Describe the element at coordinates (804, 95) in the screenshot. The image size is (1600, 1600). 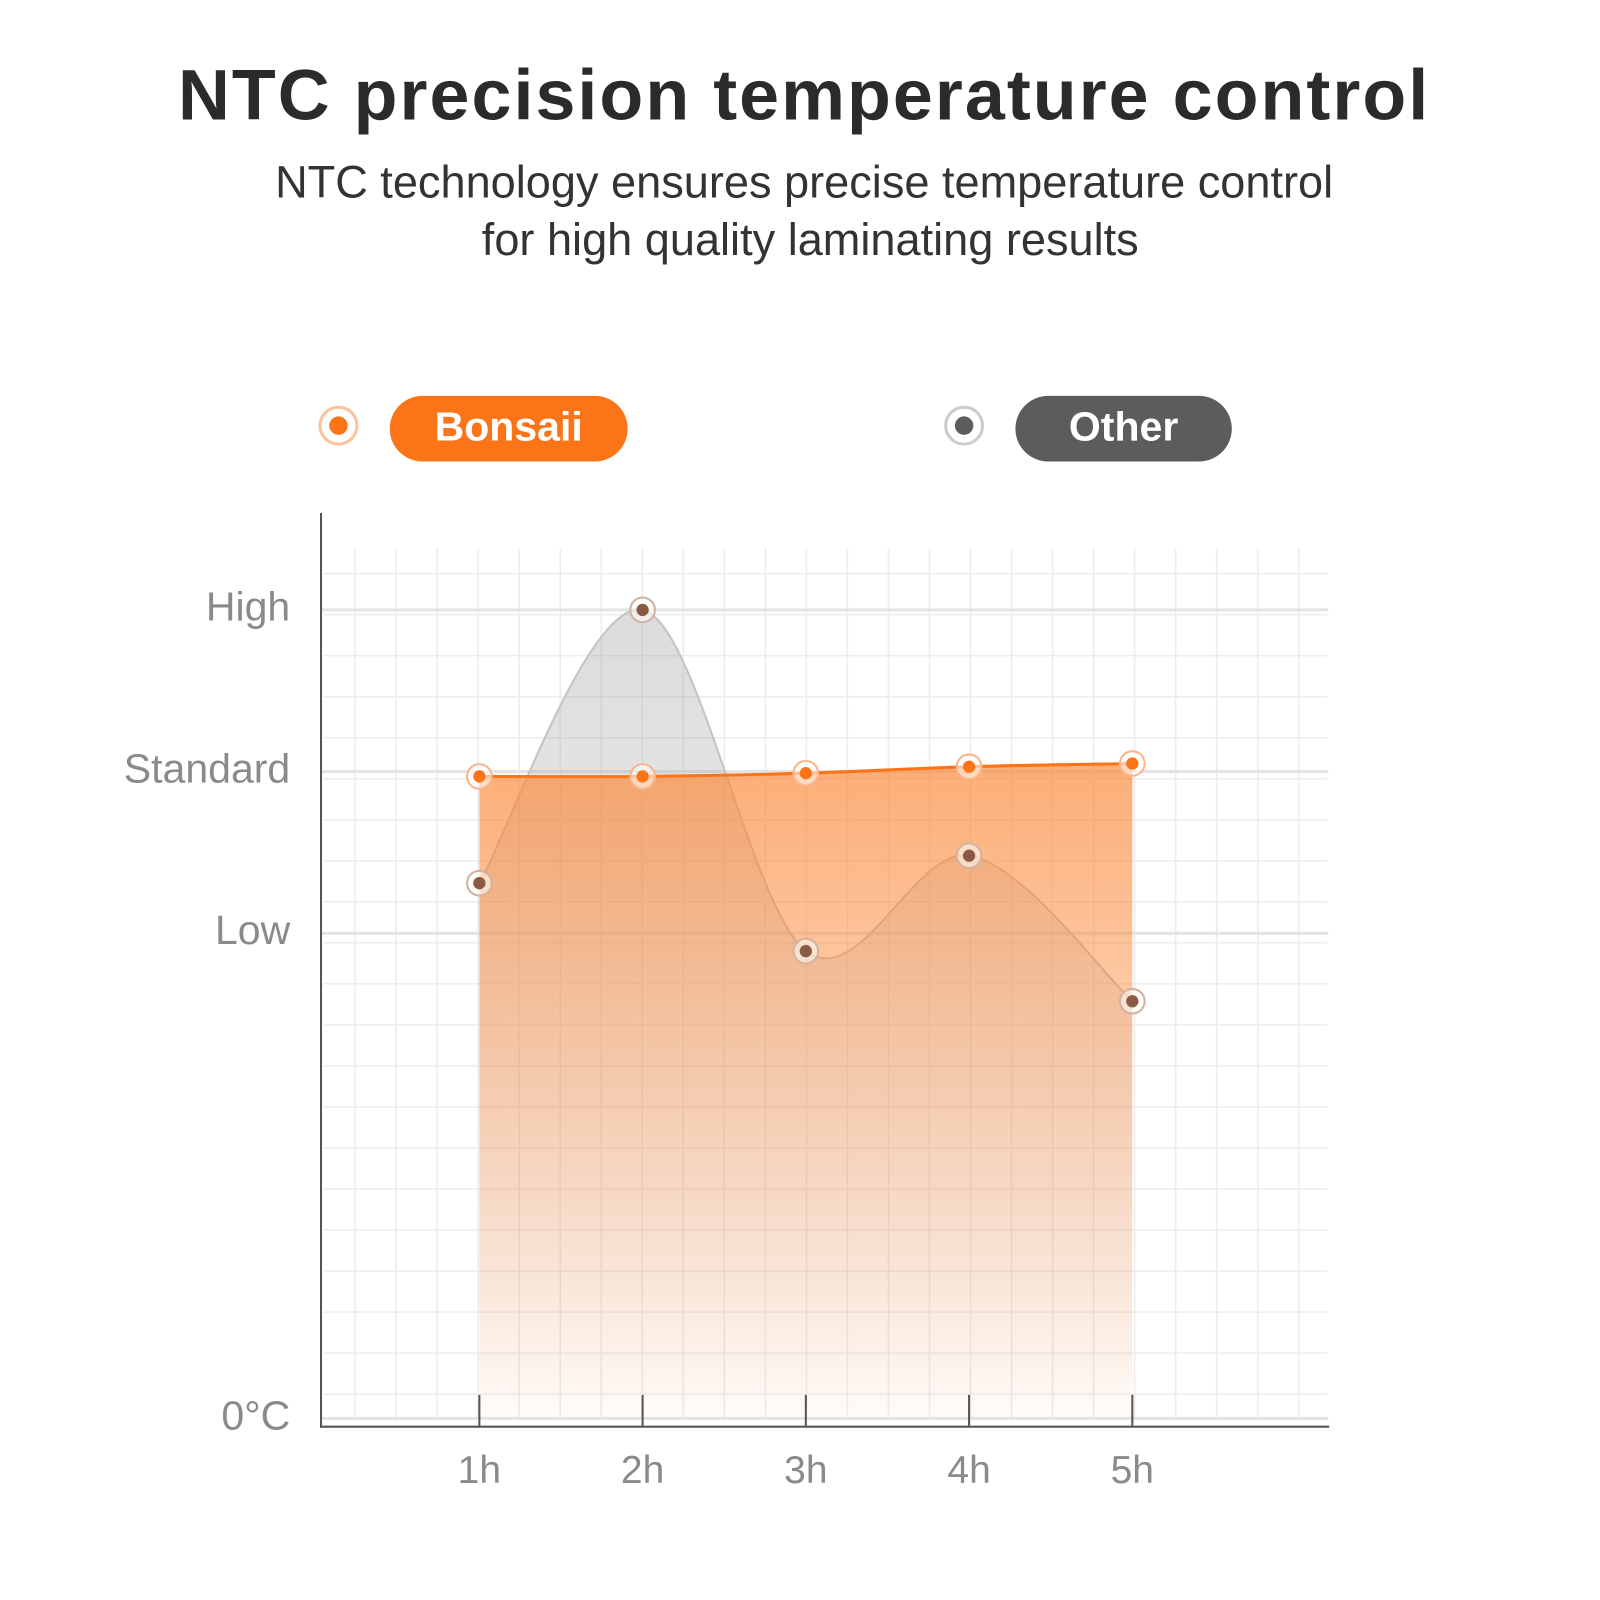
I see `title: NTC precision temperature control` at that location.